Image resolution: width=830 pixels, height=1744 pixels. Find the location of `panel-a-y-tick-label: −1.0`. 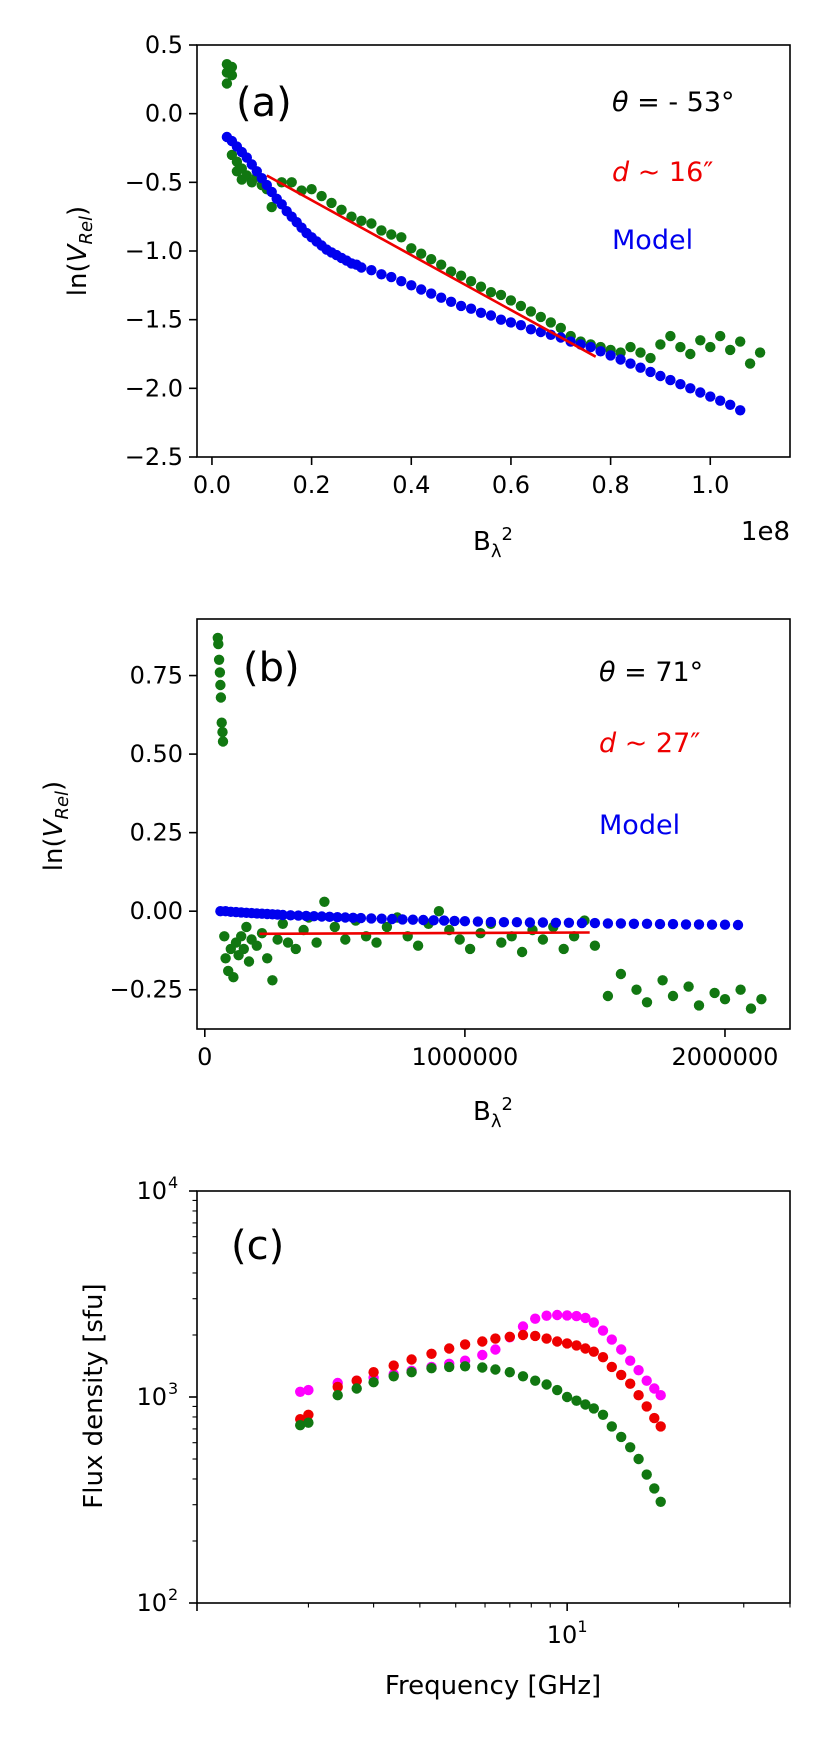

panel-a-y-tick-label: −1.0 is located at coordinates (154, 251).